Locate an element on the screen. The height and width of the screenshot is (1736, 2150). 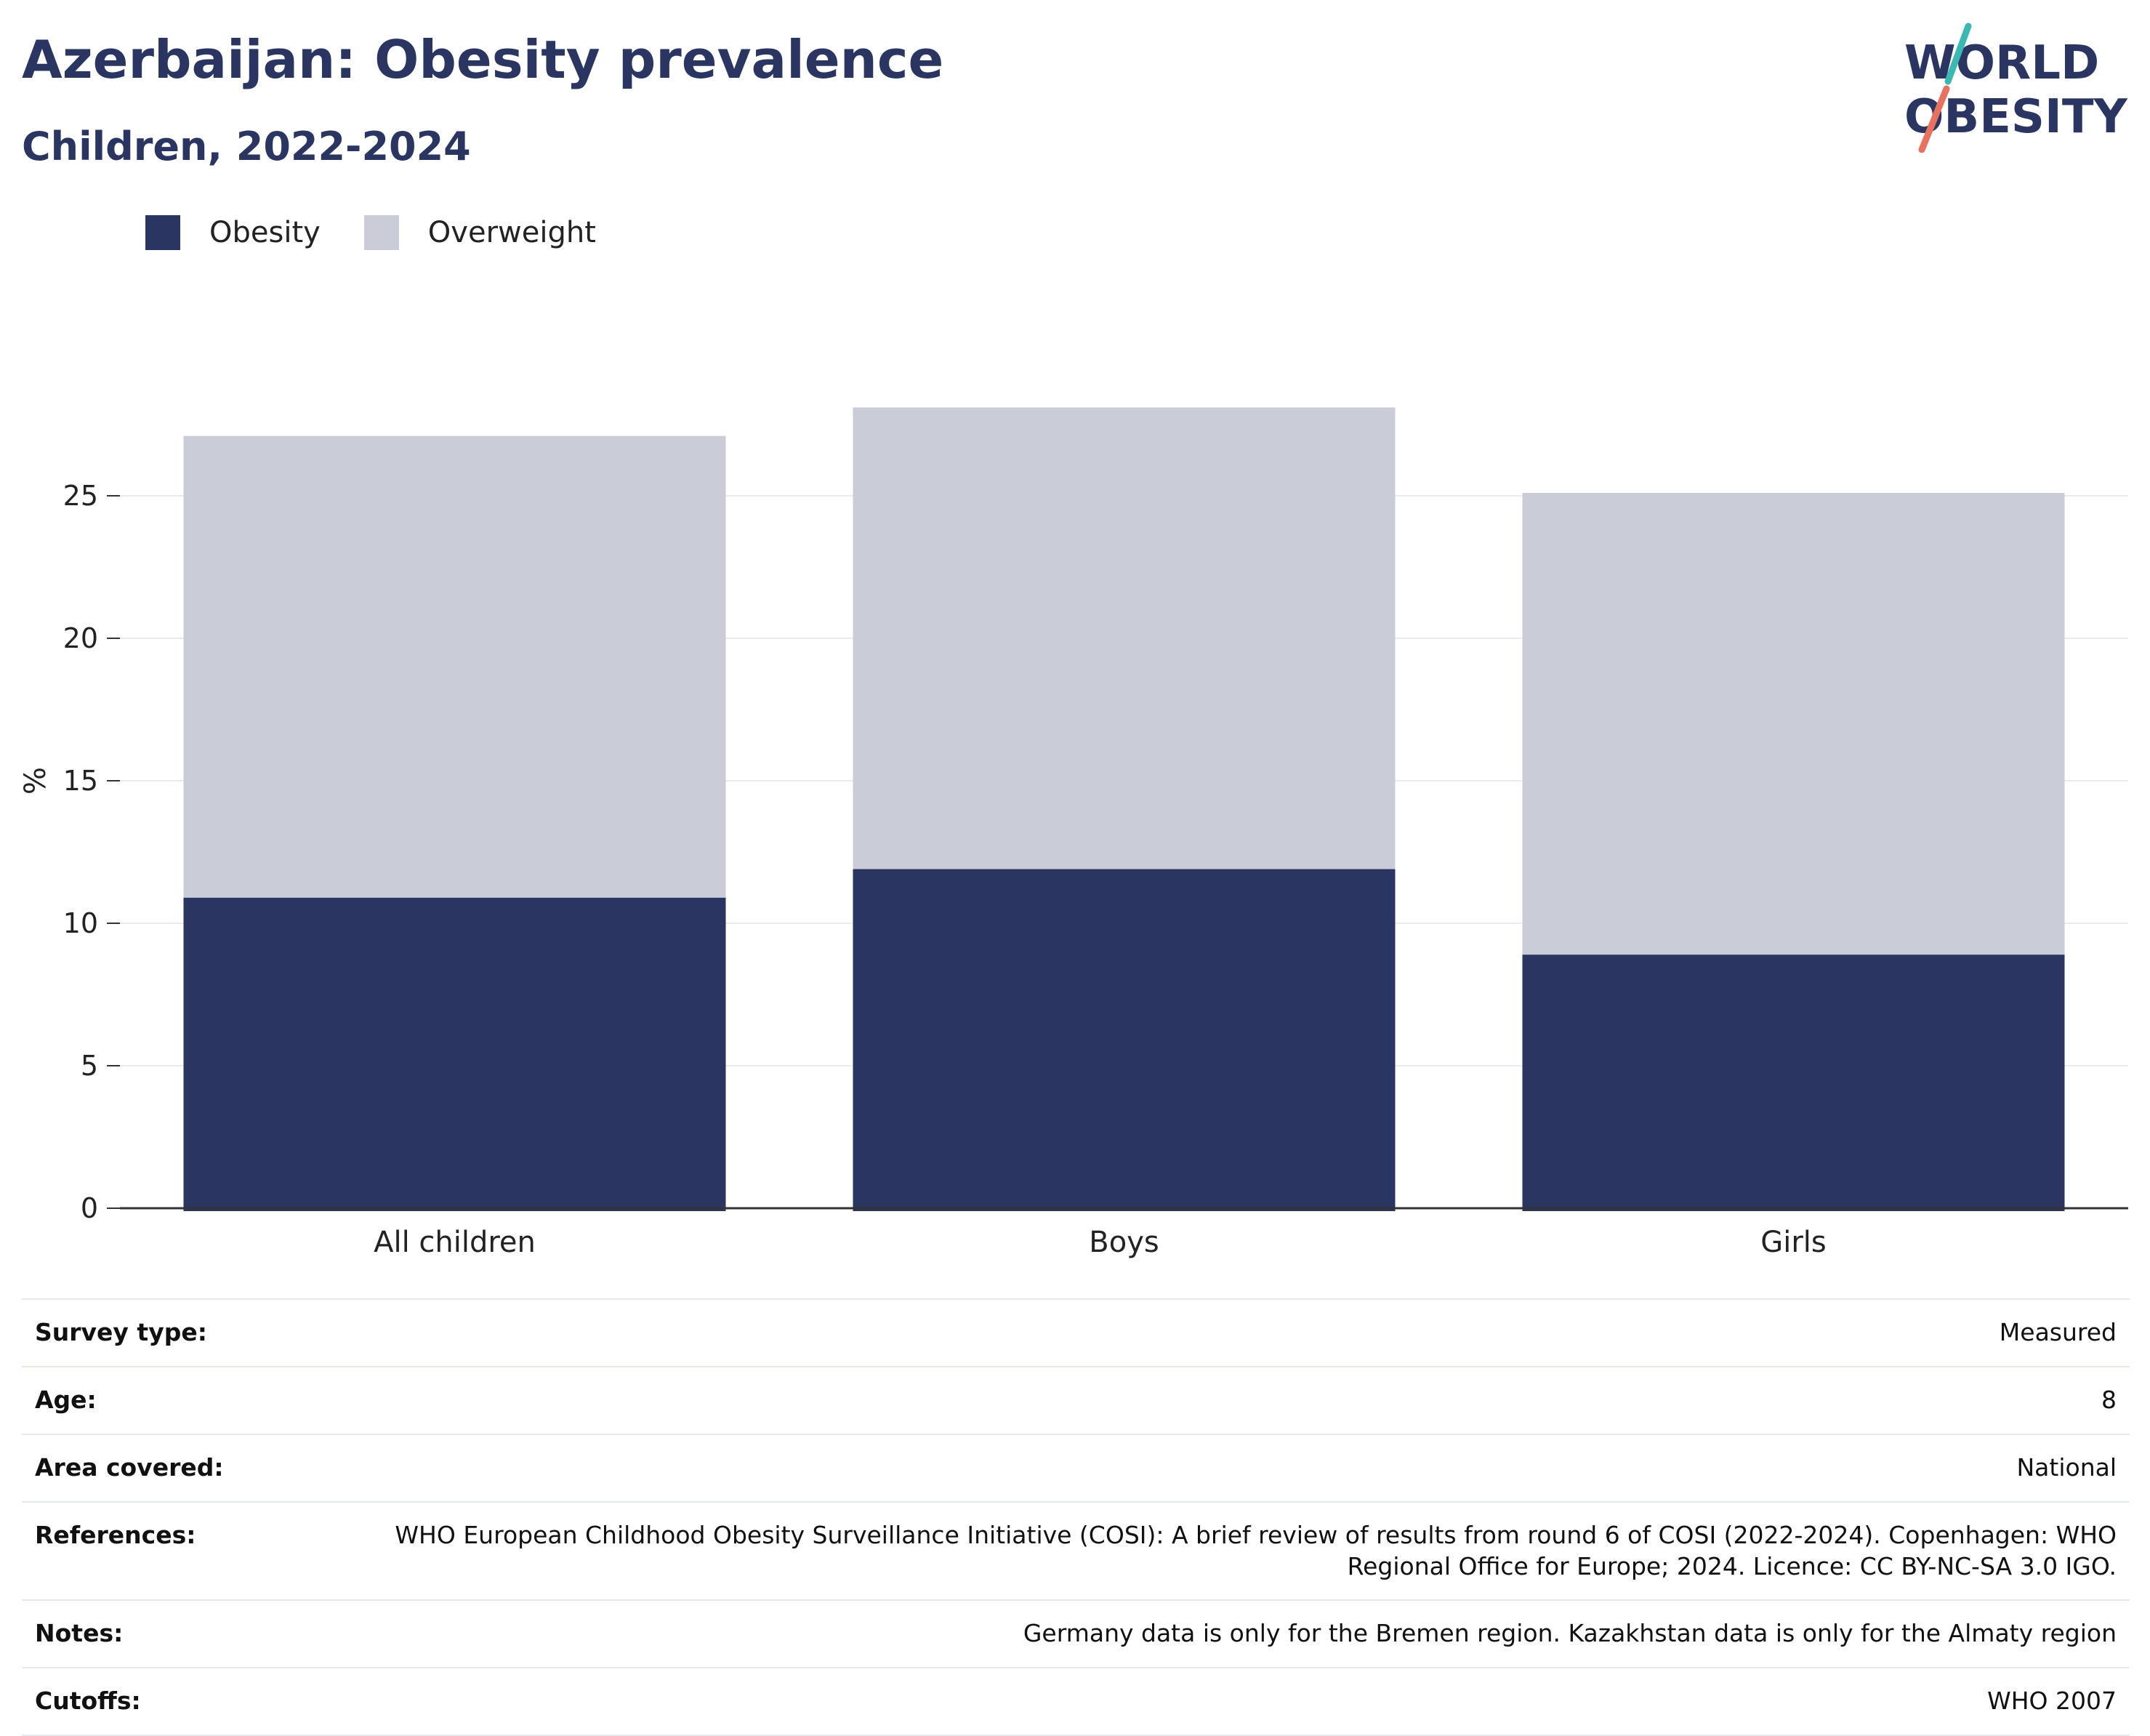
info-label-age: Age: is located at coordinates (180, 1399).